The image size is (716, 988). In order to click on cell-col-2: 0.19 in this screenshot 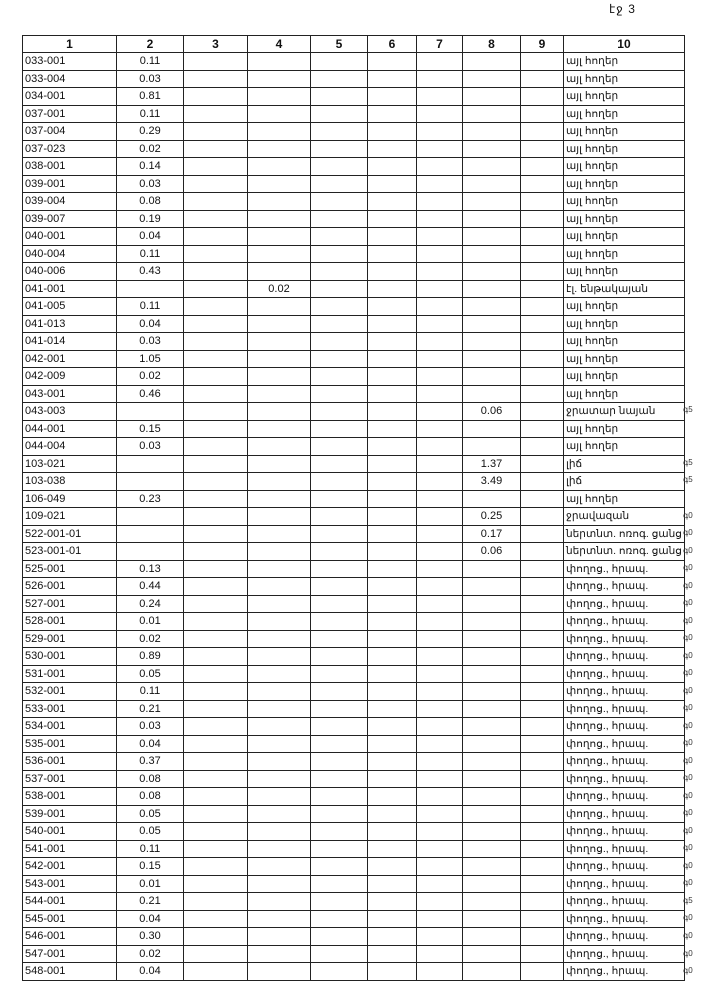, I will do `click(150, 218)`.